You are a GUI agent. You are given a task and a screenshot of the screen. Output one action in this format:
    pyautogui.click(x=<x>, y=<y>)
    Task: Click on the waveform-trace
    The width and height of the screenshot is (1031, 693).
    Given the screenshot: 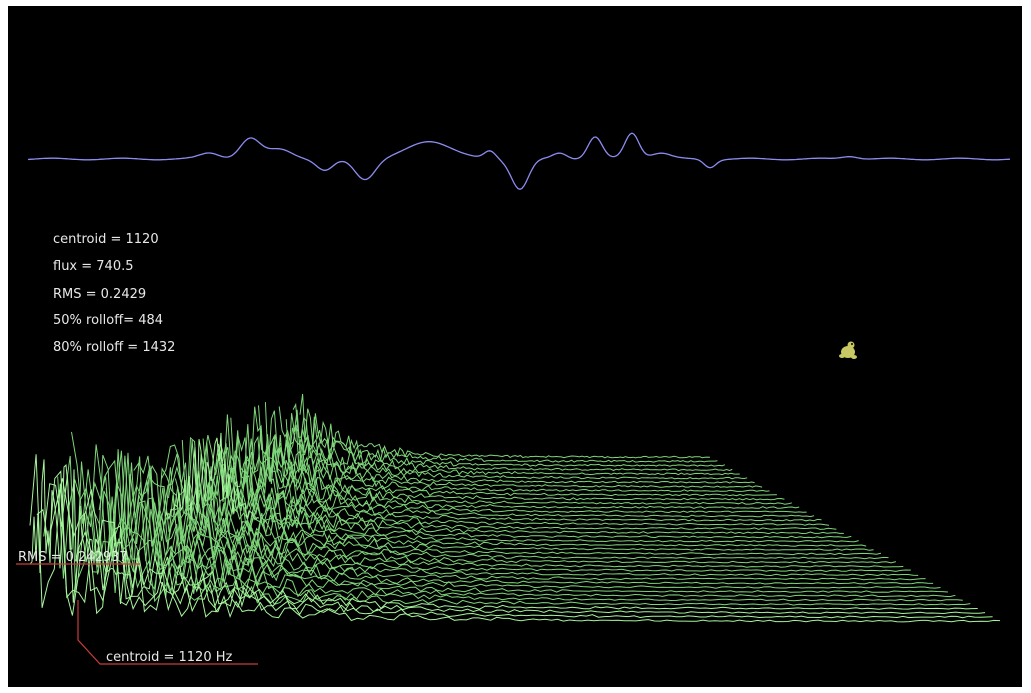 What is the action you would take?
    pyautogui.click(x=519, y=161)
    